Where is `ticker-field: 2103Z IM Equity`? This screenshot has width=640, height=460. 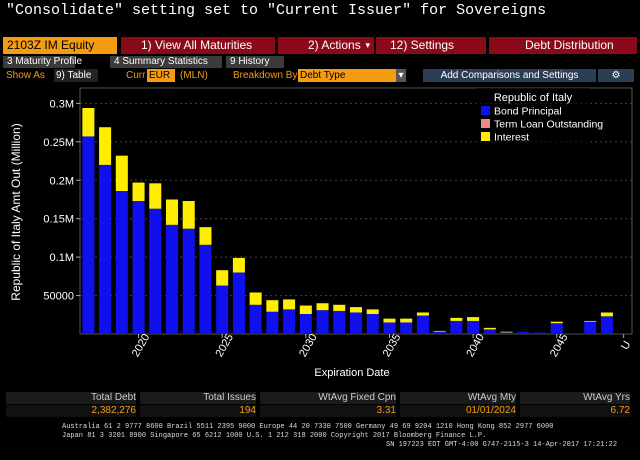
ticker-field: 2103Z IM Equity is located at coordinates (60, 45).